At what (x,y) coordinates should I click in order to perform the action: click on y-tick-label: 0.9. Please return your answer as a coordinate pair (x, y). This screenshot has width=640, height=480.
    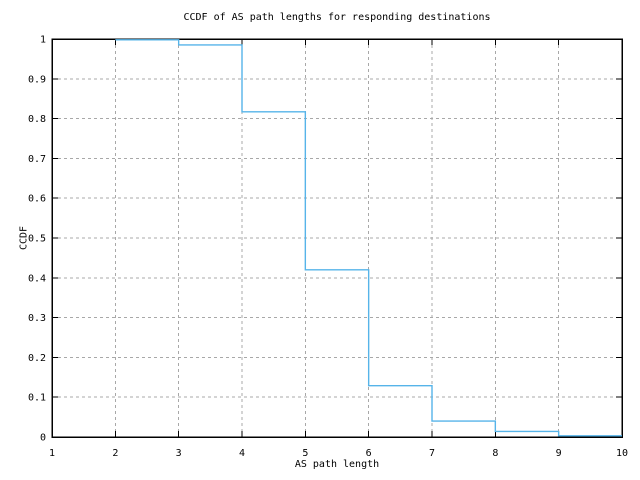
    Looking at the image, I should click on (37, 79).